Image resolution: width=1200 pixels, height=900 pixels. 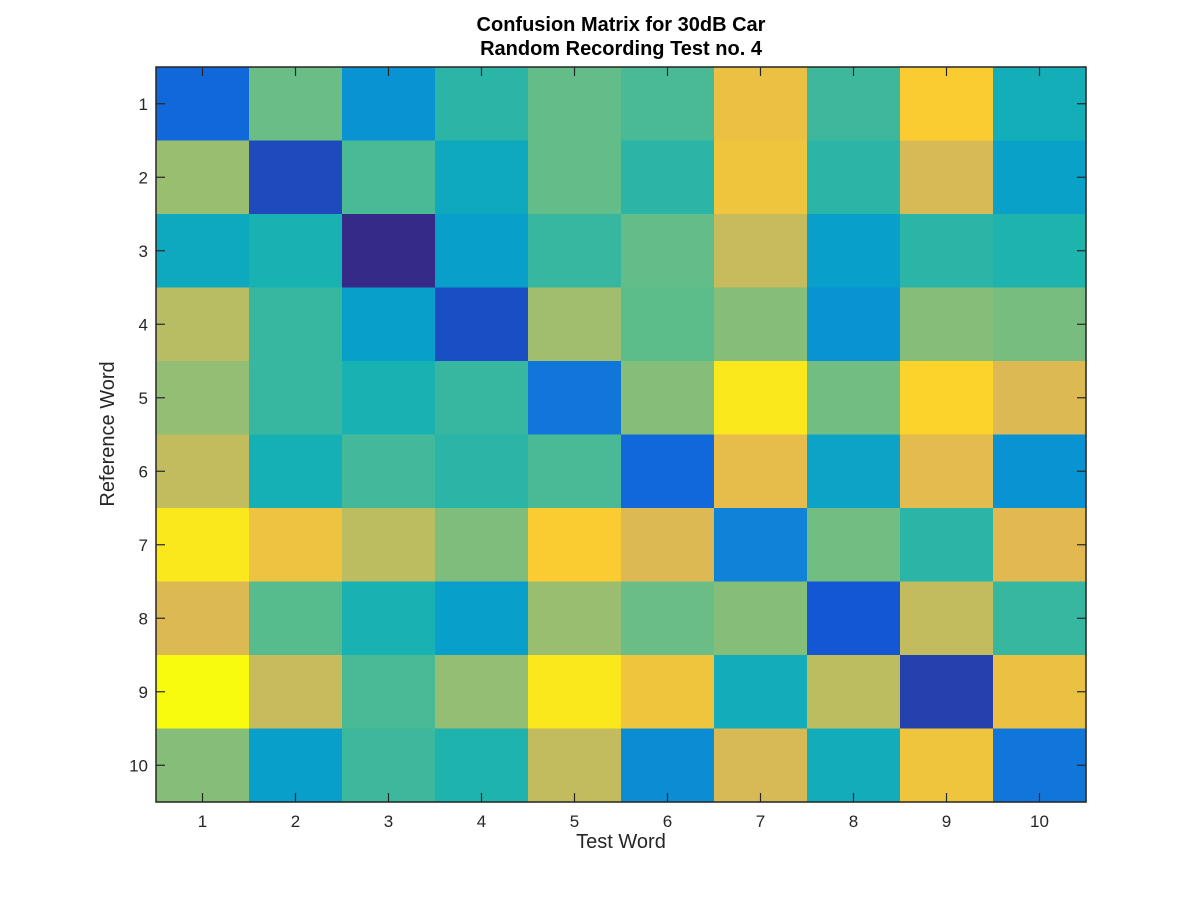 I want to click on y-tick-labels: 1 2 3 4 5 6 7 8 9 10, so click(x=138, y=435).